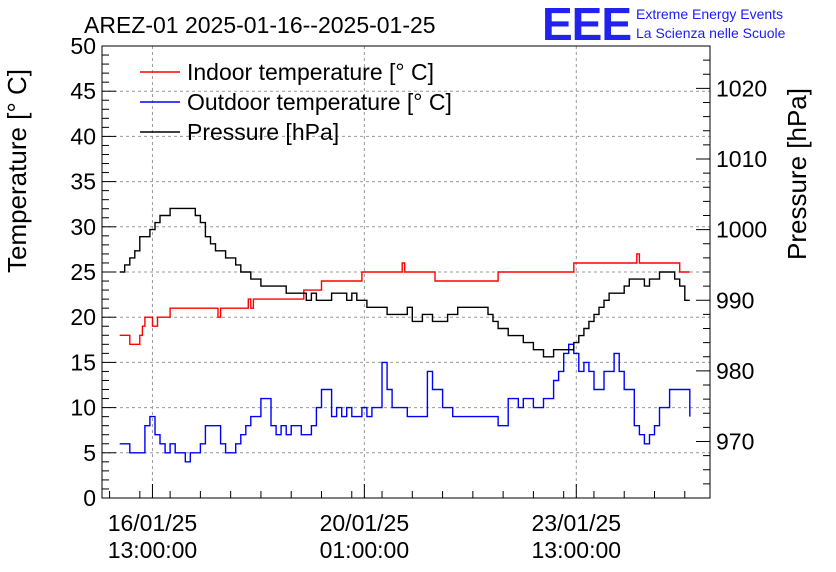 The width and height of the screenshot is (836, 572). What do you see at coordinates (83, 91) in the screenshot?
I see `y-left-tick-label: 45` at bounding box center [83, 91].